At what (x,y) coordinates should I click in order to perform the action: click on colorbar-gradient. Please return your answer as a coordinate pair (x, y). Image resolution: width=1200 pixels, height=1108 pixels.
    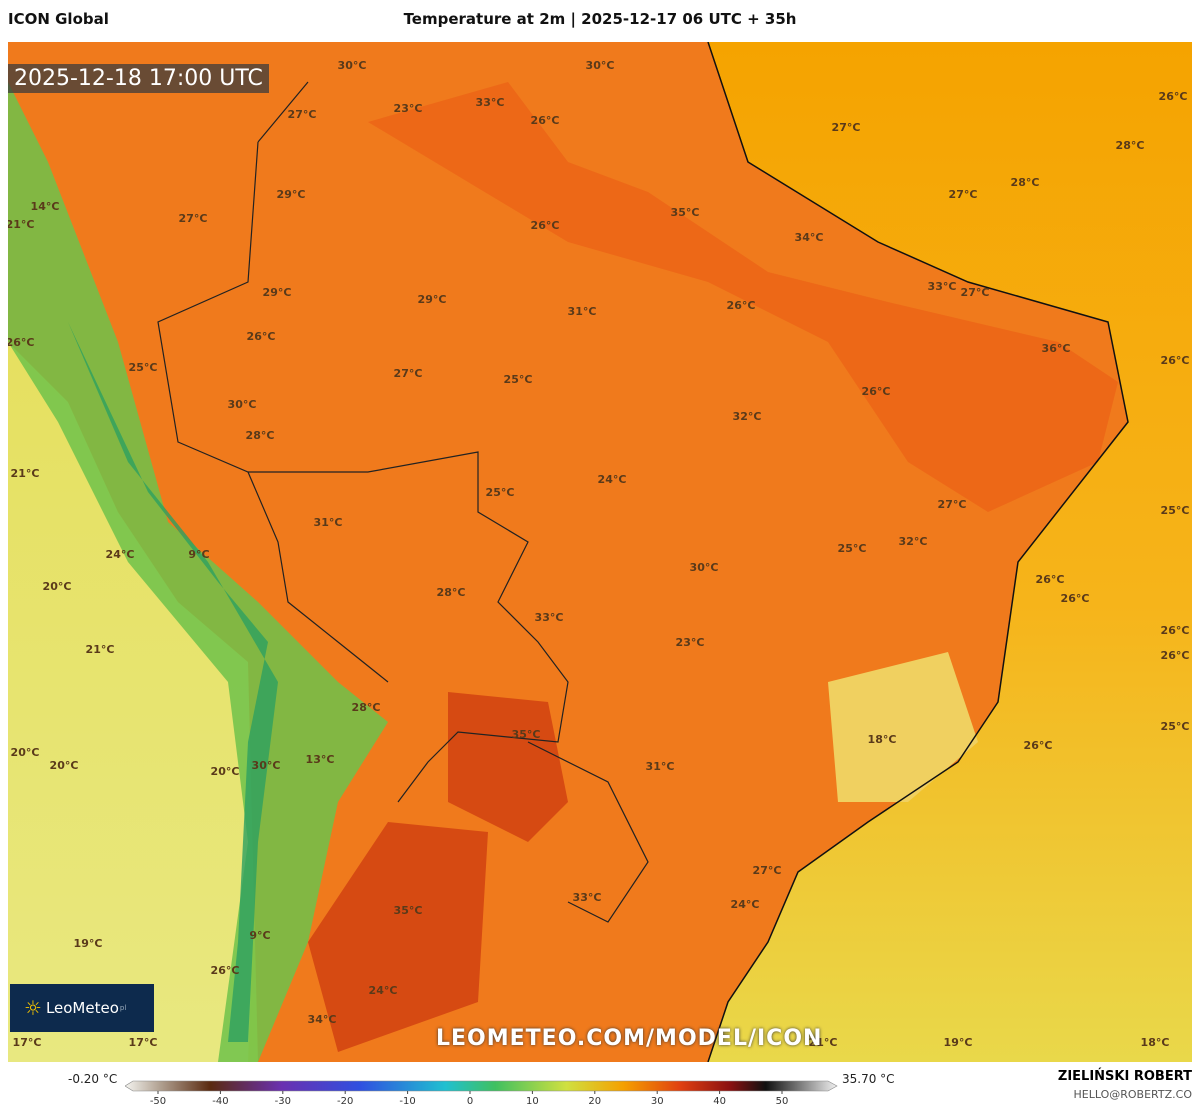
    Looking at the image, I should click on (481, 1086).